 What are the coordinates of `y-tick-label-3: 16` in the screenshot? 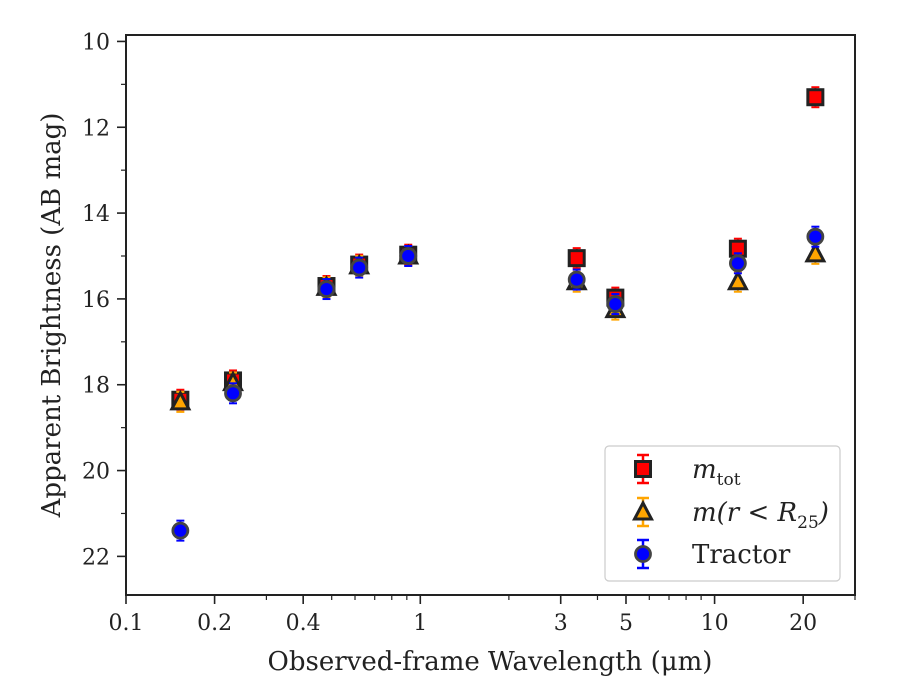 It's located at (96, 300).